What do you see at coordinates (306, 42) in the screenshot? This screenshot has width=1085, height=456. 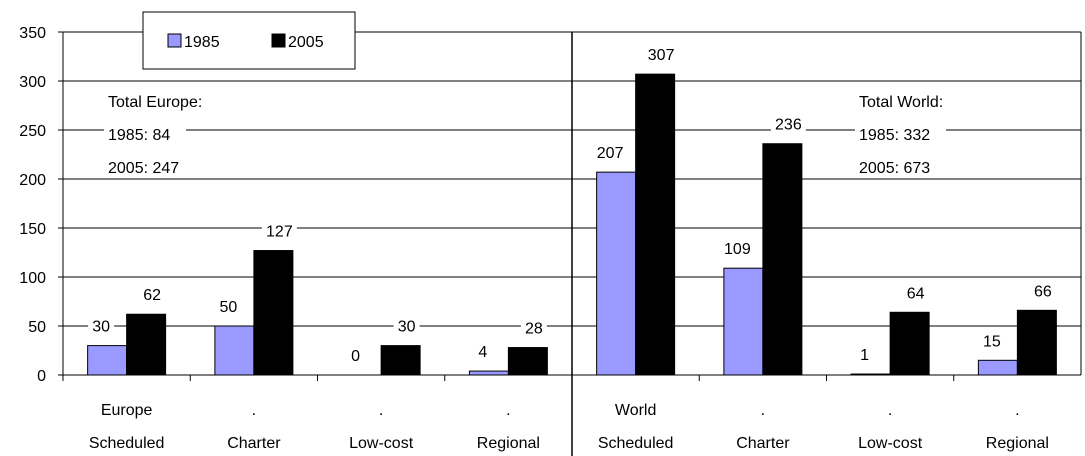 I see `legend-label-2005: 2005` at bounding box center [306, 42].